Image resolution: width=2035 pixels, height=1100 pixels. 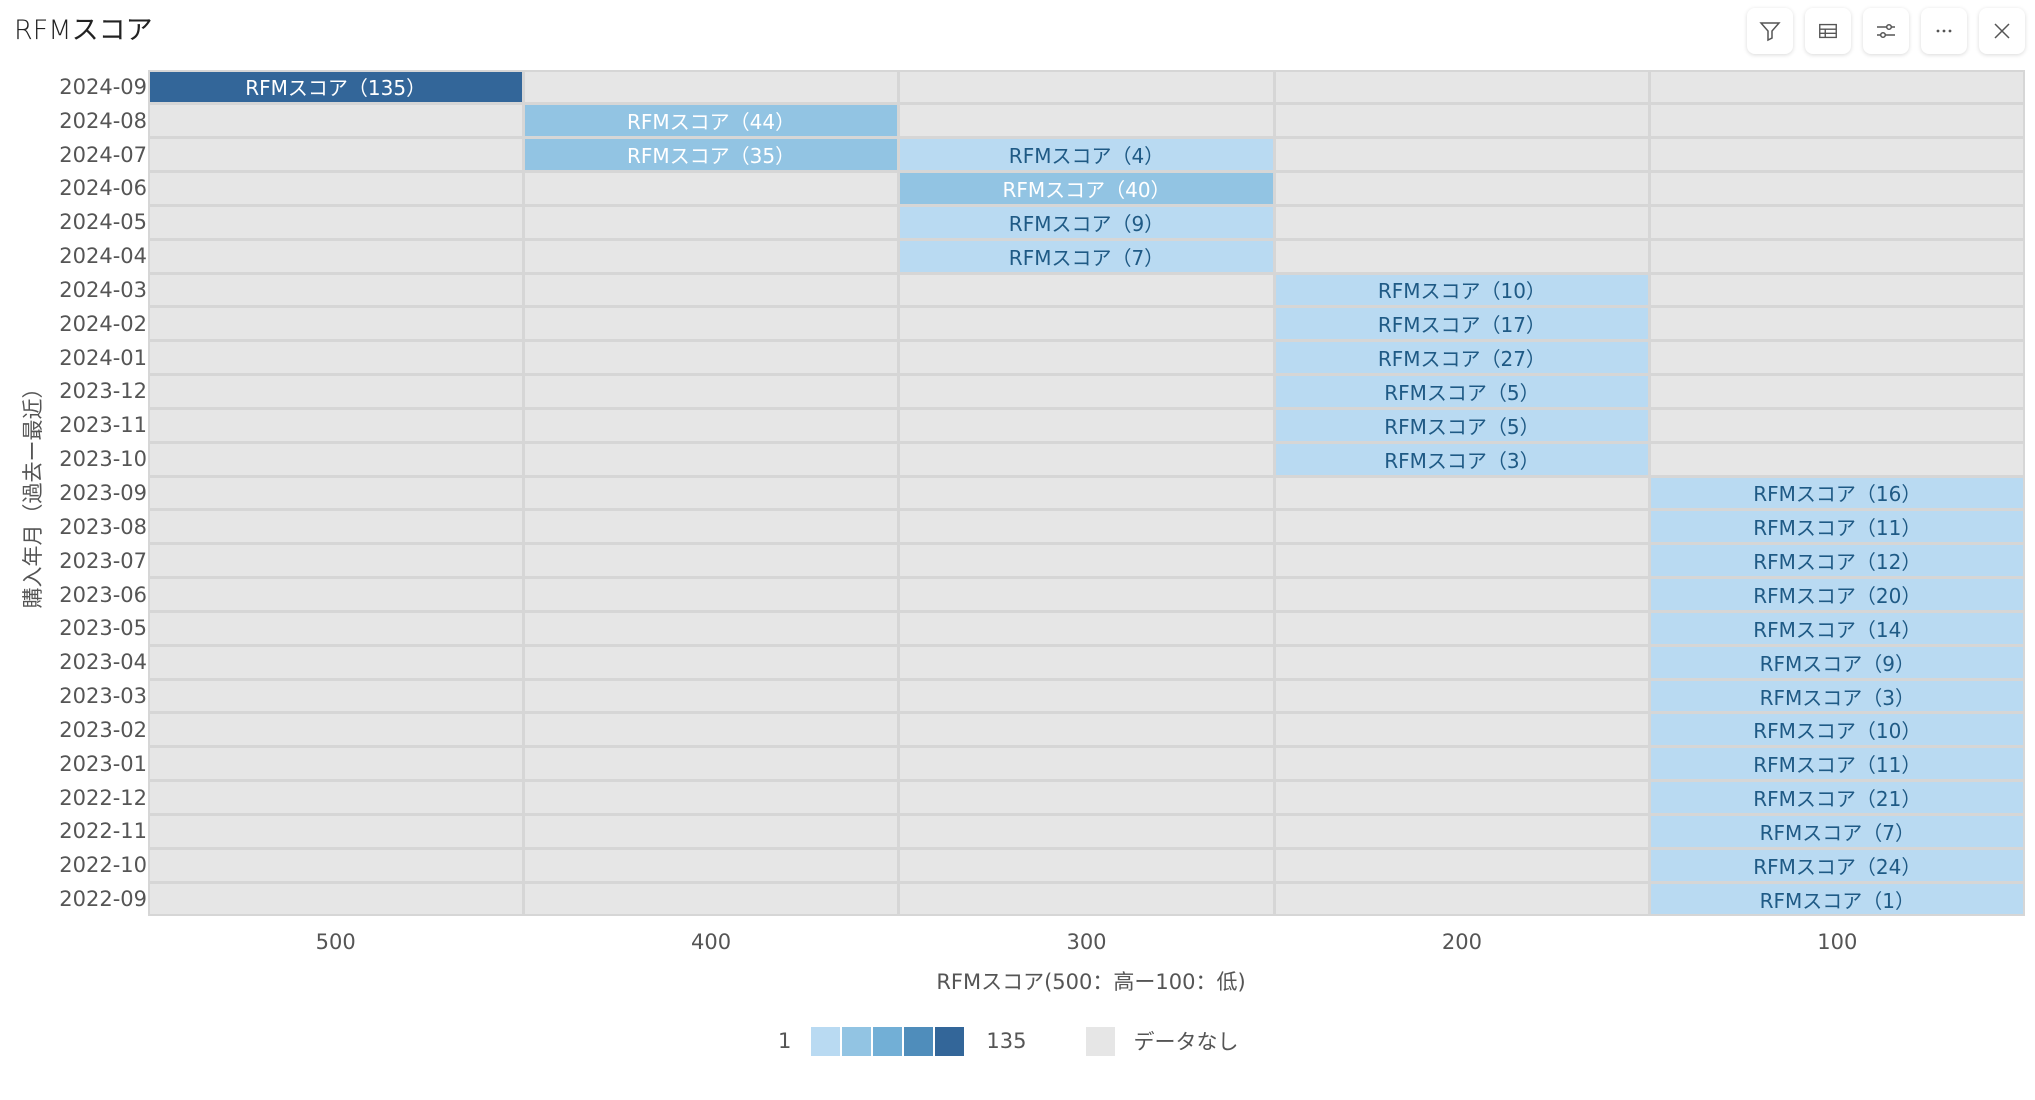 I want to click on close-button, so click(x=2002, y=31).